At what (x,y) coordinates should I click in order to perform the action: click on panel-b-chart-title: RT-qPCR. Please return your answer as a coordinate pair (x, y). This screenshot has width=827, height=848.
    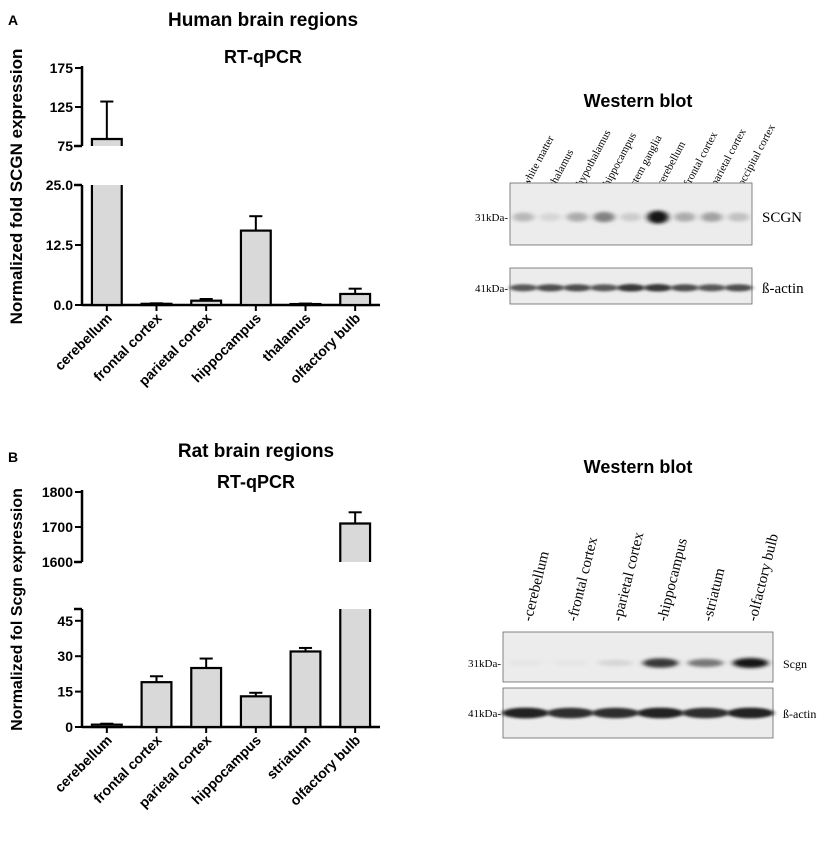
    Looking at the image, I should click on (256, 482).